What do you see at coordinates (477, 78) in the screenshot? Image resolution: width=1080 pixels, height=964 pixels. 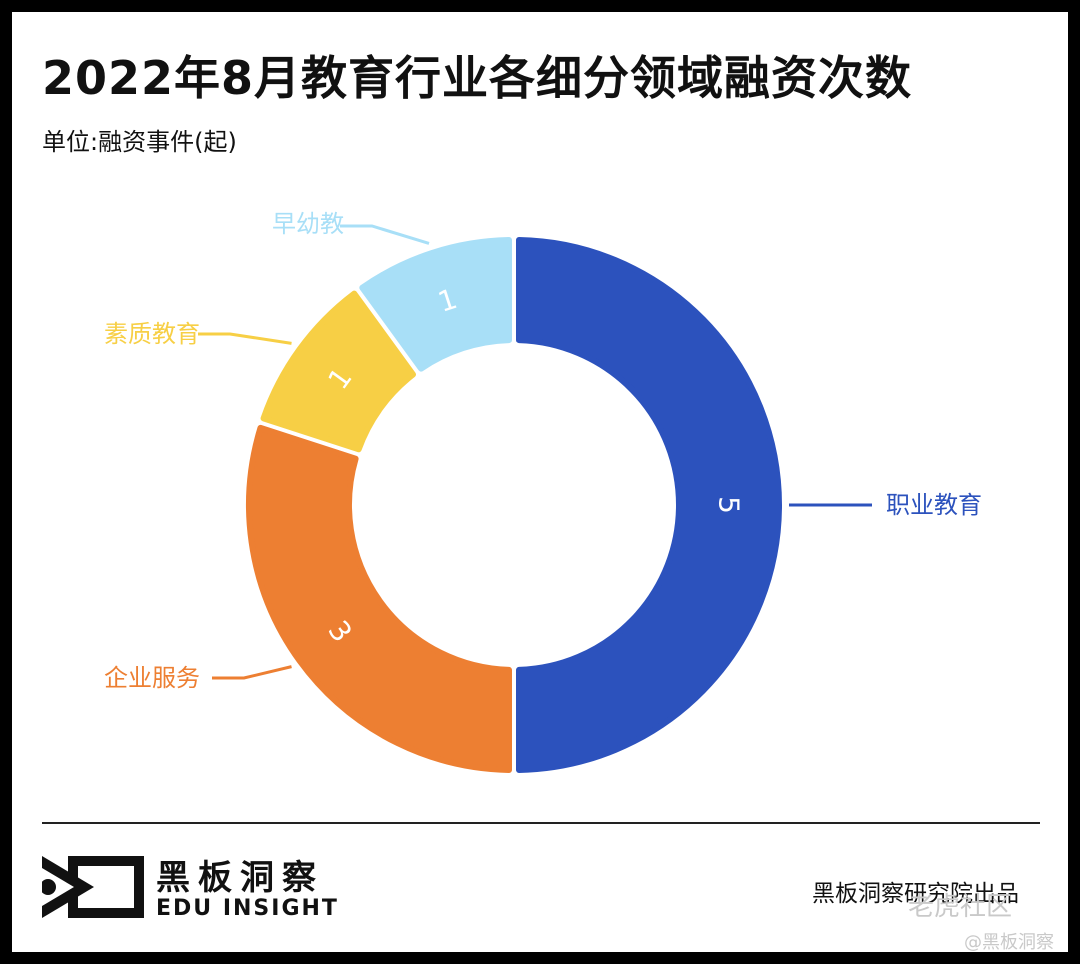 I see `chart-title: 2022年8月教育行业各细分领域融资次数` at bounding box center [477, 78].